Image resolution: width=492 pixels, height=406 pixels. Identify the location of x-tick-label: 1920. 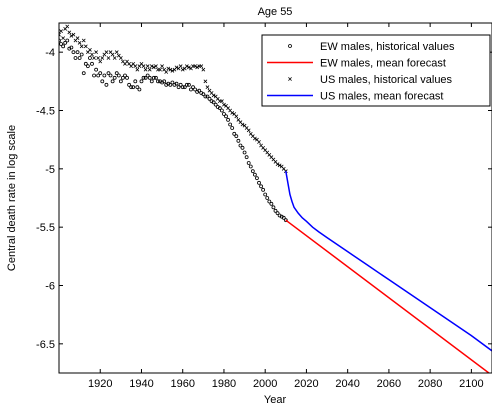
(100, 384).